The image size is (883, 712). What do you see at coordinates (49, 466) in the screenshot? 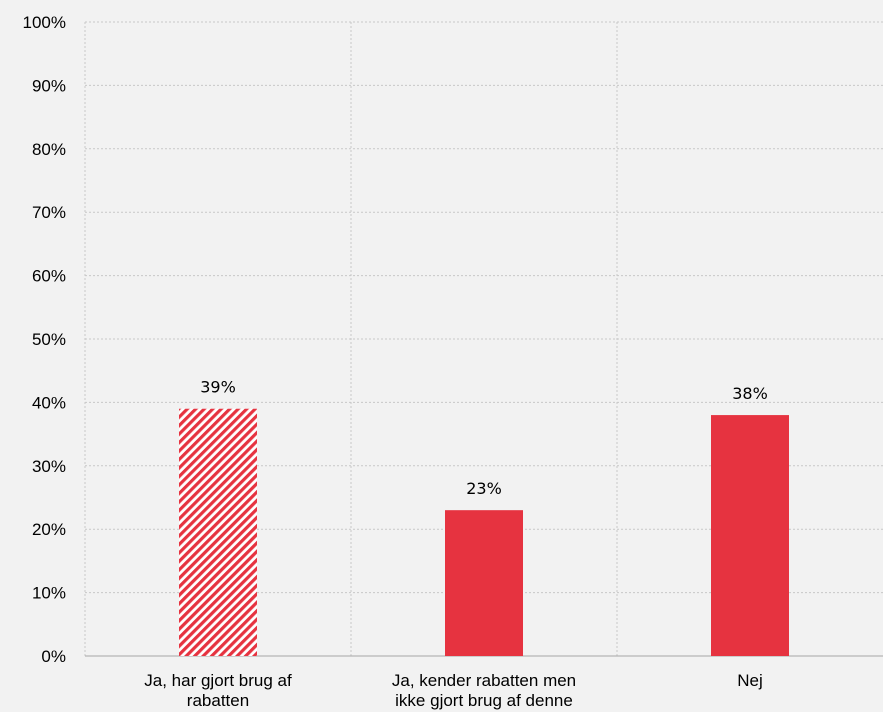
I see `y-tick-label: 30%` at bounding box center [49, 466].